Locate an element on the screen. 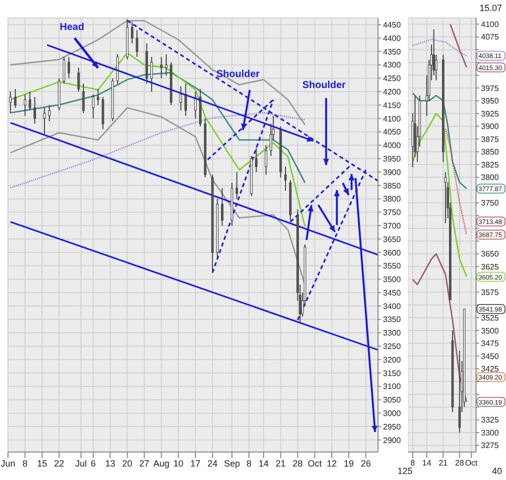 The image size is (506, 480). x-tick-label: 6 is located at coordinates (93, 463).